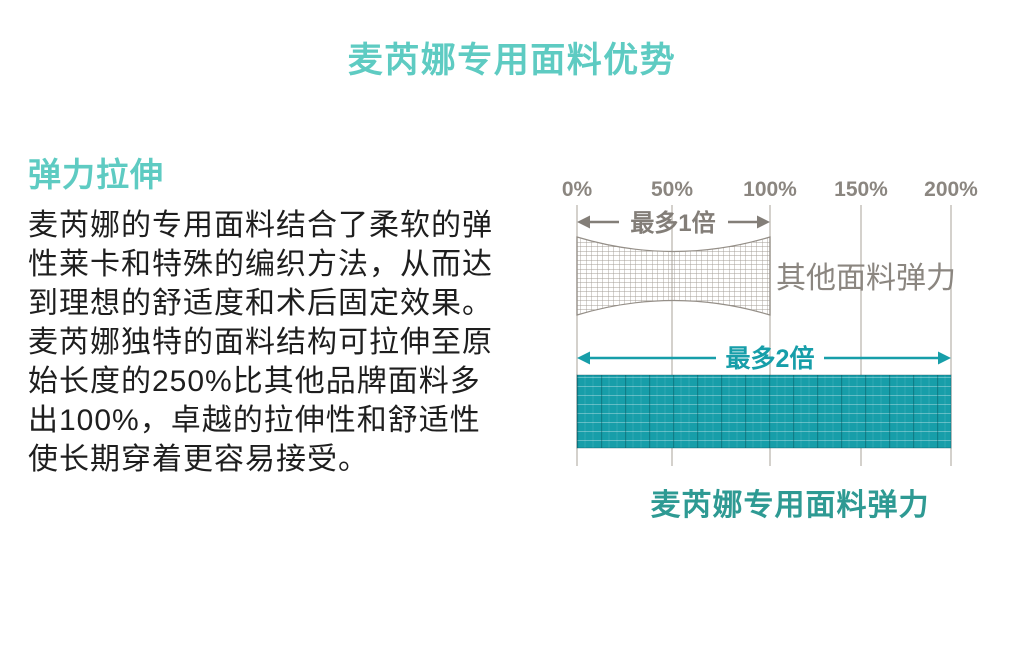  Describe the element at coordinates (512, 60) in the screenshot. I see `page-title: 麦芮娜专用面料优势` at that location.